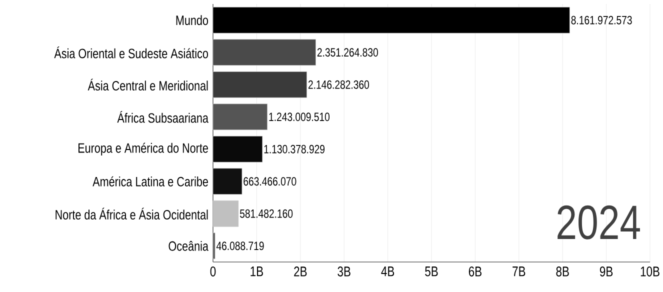  Describe the element at coordinates (650, 271) in the screenshot. I see `x-tick-label: 10B` at that location.